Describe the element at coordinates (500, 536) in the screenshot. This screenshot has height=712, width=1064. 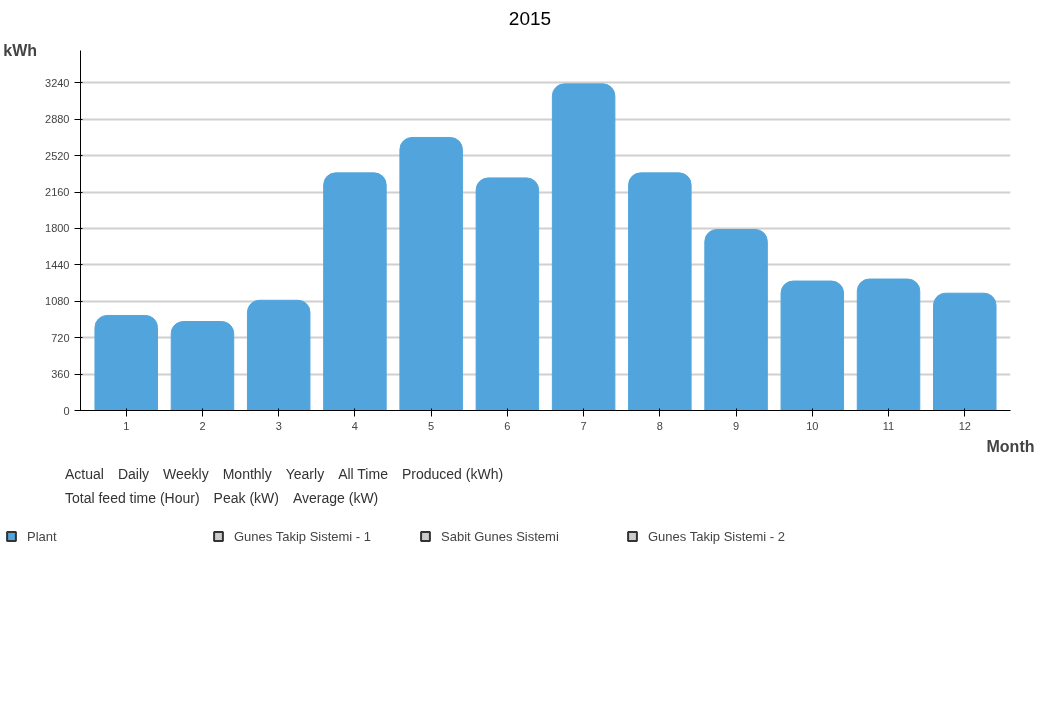
I see `legend-label: Sabit Gunes Sistemi` at that location.